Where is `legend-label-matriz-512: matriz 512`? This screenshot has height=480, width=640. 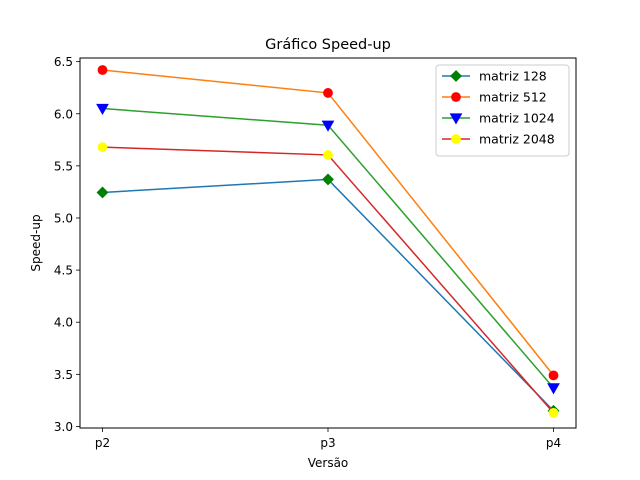 legend-label-matriz-512: matriz 512 is located at coordinates (513, 97).